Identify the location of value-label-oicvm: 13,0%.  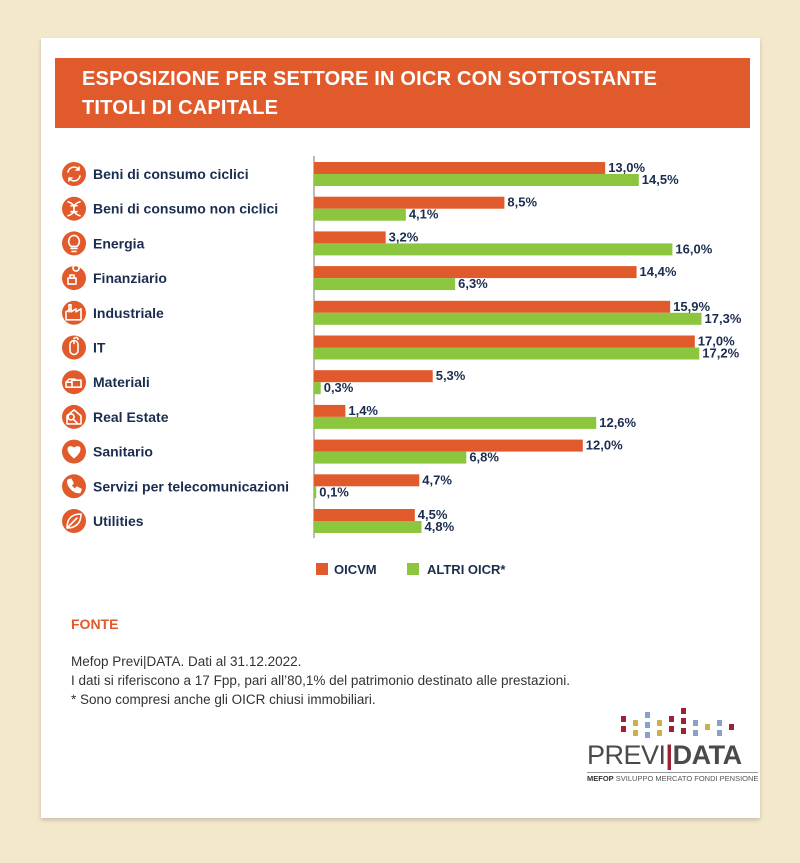
(626, 167).